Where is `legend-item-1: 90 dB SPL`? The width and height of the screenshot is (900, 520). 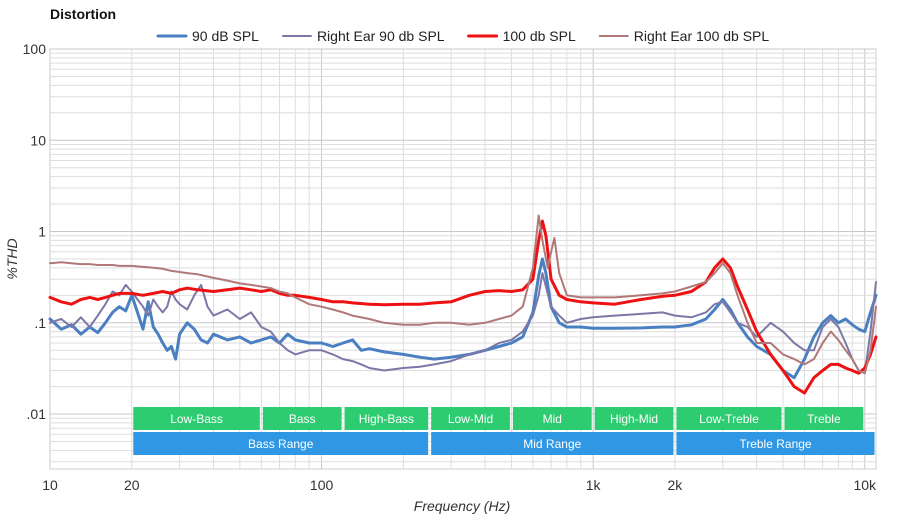 legend-item-1: 90 dB SPL is located at coordinates (207, 36).